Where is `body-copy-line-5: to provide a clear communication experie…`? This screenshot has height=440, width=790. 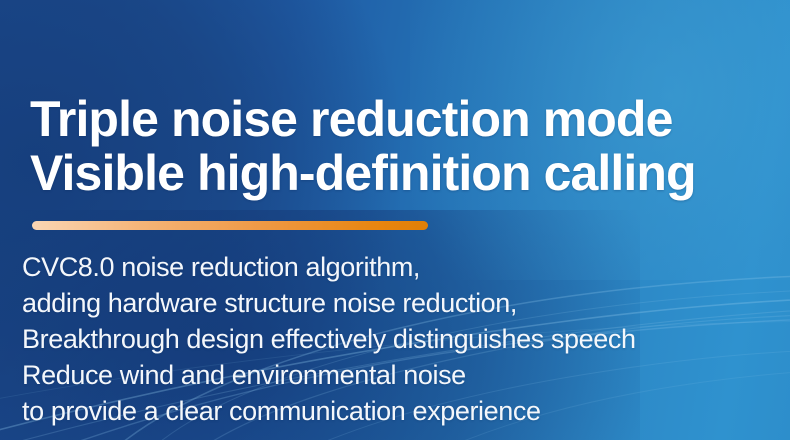 body-copy-line-5: to provide a clear communication experie… is located at coordinates (281, 411).